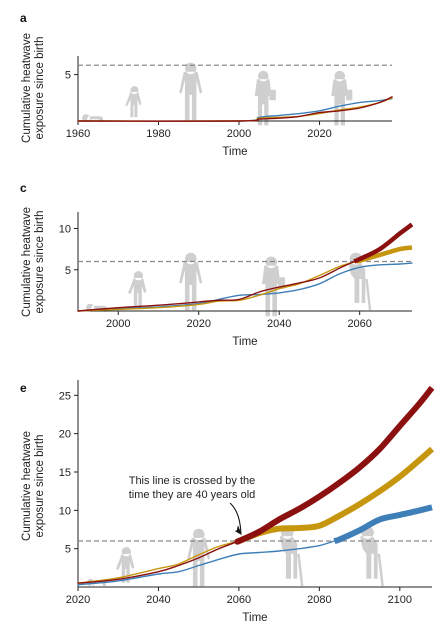 This screenshot has width=448, height=630. I want to click on panel-c-x-tick-label: 2040, so click(279, 324).